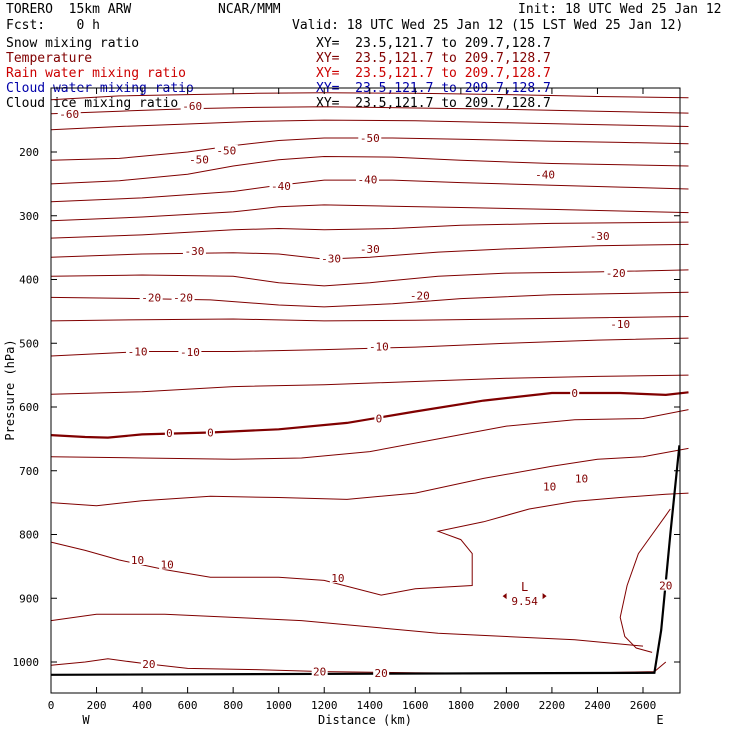 The image size is (740, 740). Describe the element at coordinates (643, 705) in the screenshot. I see `x-tick-label: 2600` at that location.